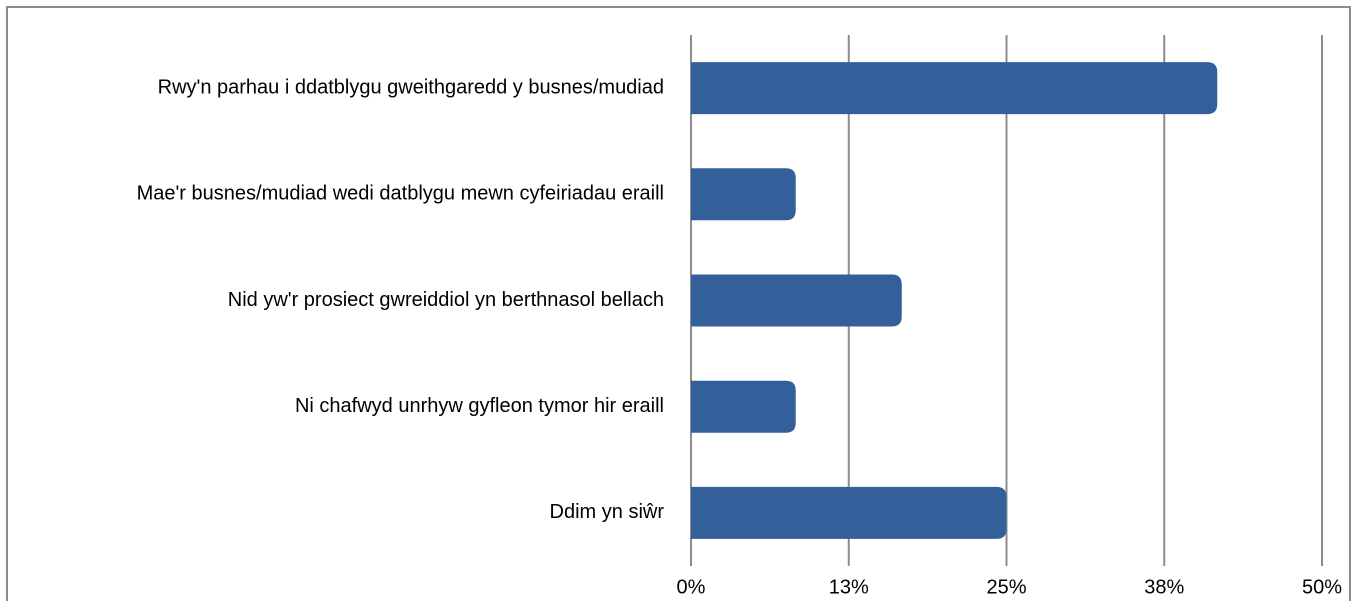 Image resolution: width=1360 pixels, height=601 pixels. Describe the element at coordinates (607, 512) in the screenshot. I see `y-tick-label: Ddim yn siŵr` at that location.